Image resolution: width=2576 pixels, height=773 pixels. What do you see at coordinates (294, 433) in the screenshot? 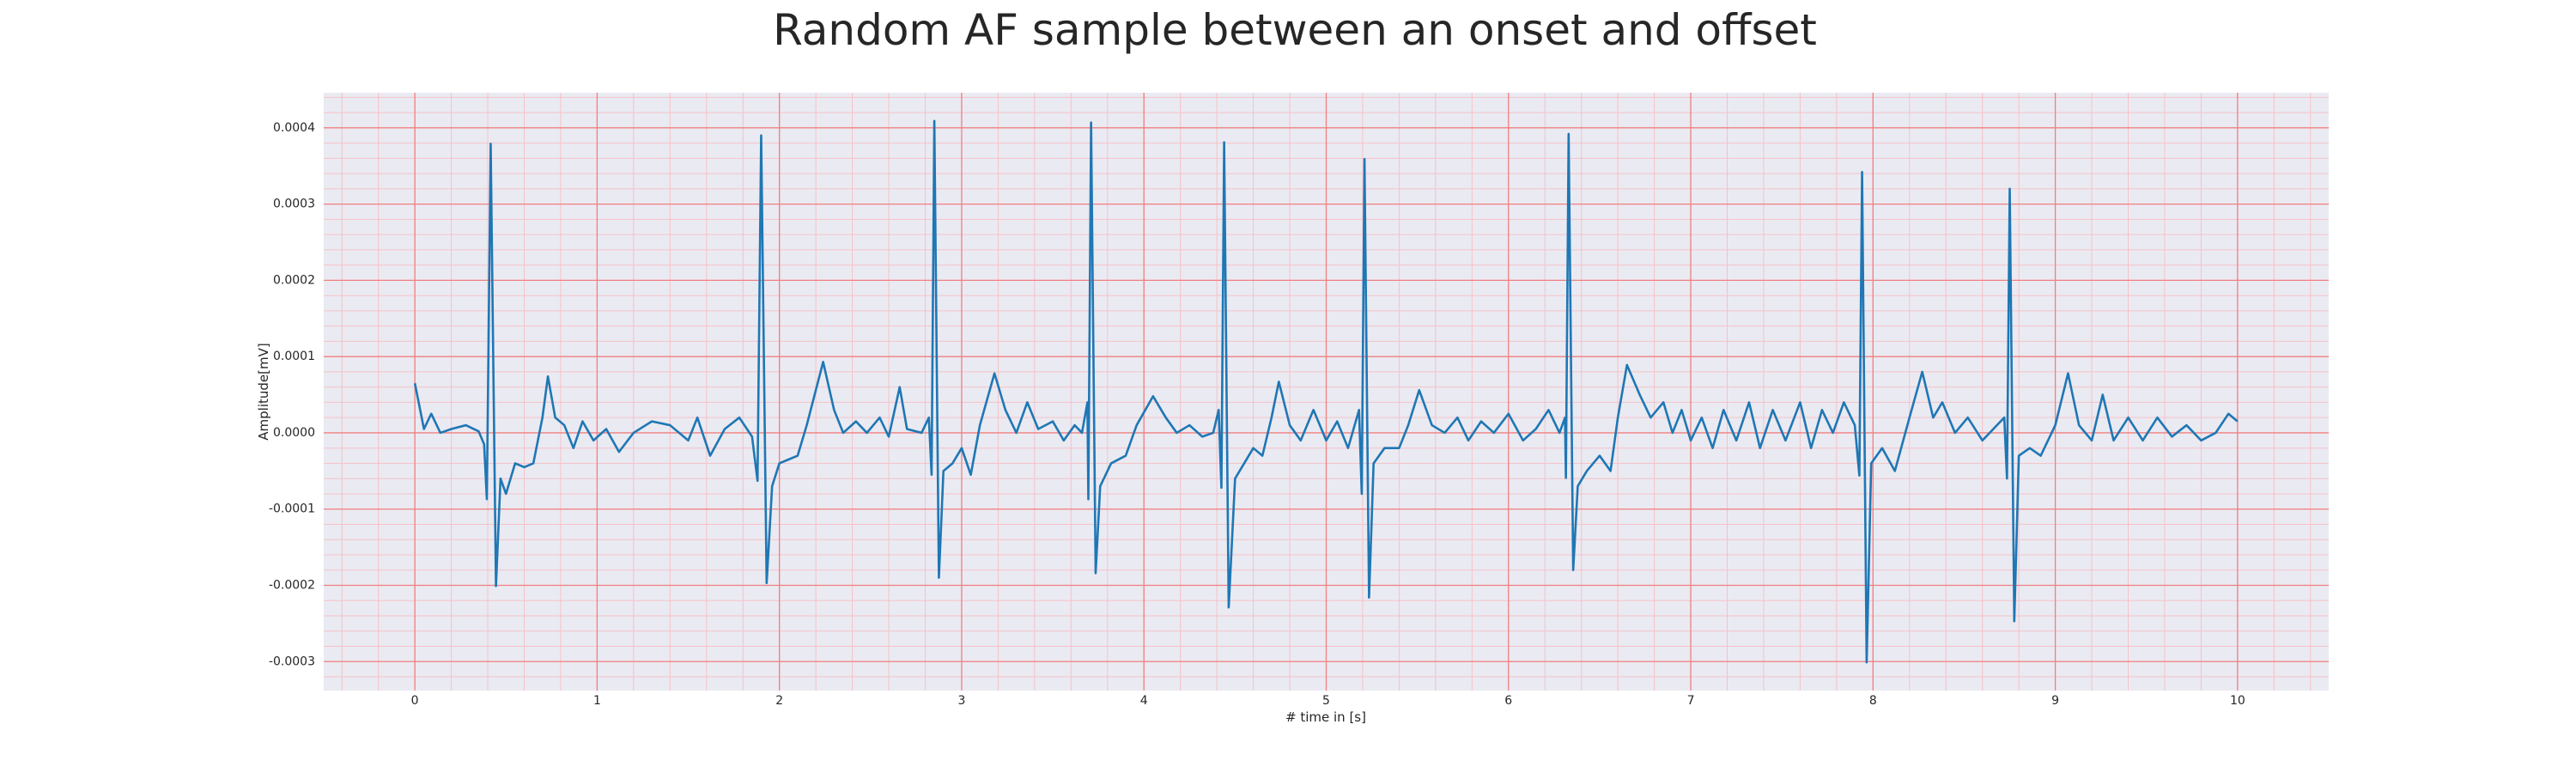
I see `y-tick-label: 0.0000` at bounding box center [294, 433].